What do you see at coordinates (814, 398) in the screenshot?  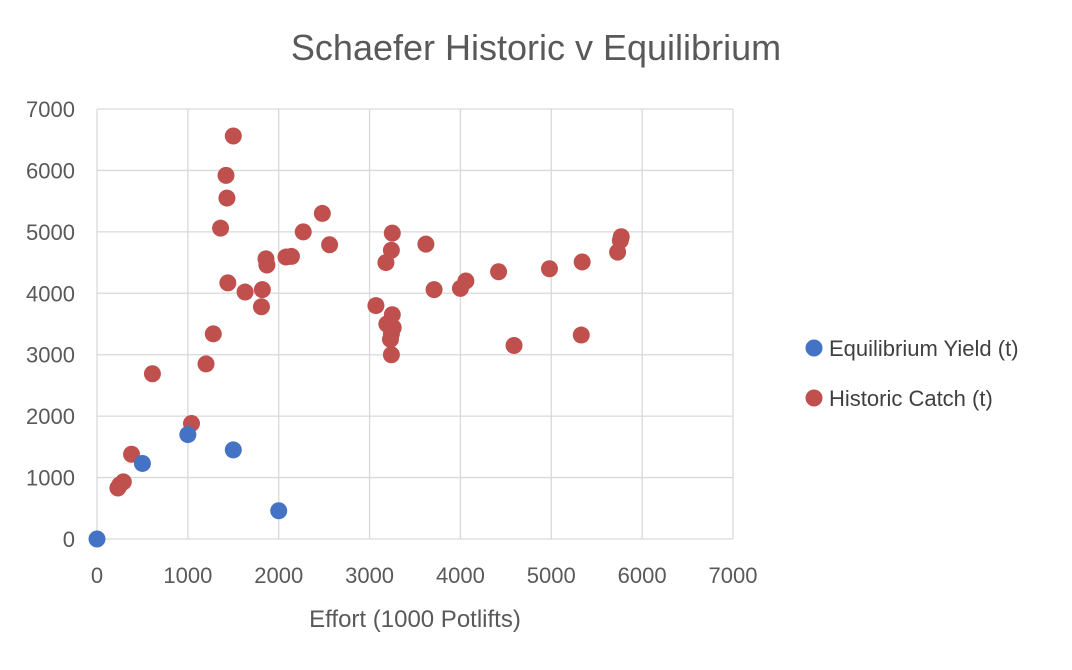 I see `legend-marker-historic-catch` at bounding box center [814, 398].